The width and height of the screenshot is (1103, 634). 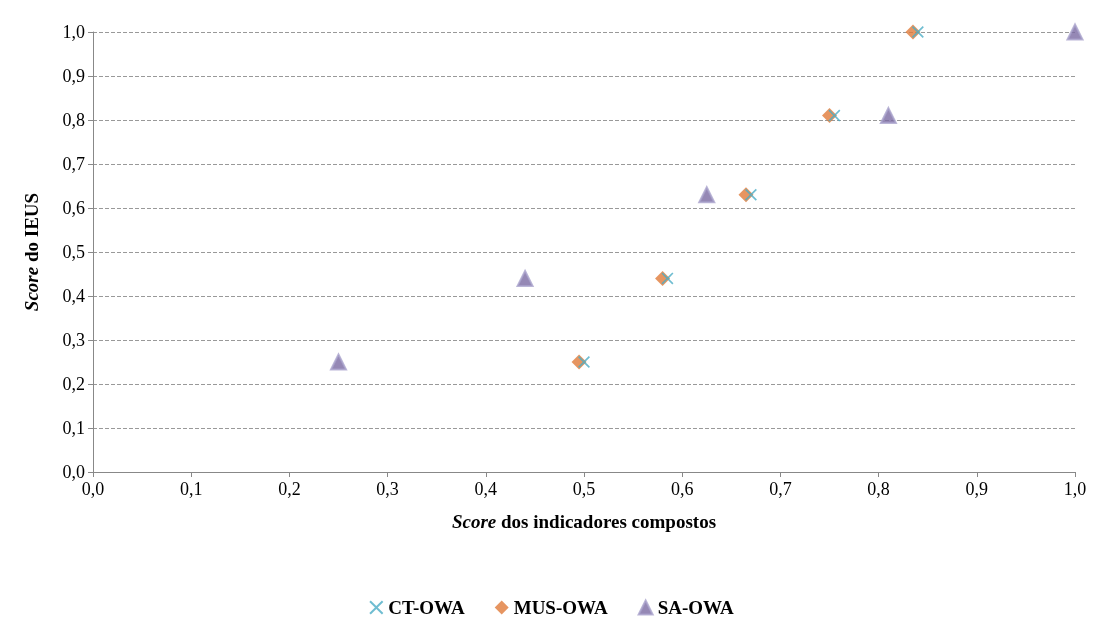 What do you see at coordinates (695, 607) in the screenshot?
I see `legend-label: SA-OWA` at bounding box center [695, 607].